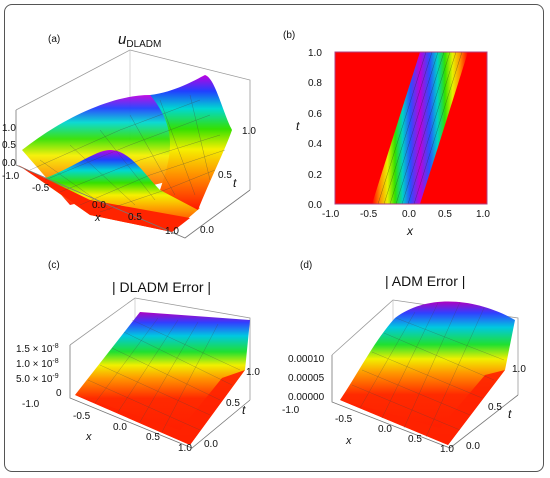 The image size is (550, 478). I want to click on panel-c-ttick-3: 1.0, so click(253, 372).